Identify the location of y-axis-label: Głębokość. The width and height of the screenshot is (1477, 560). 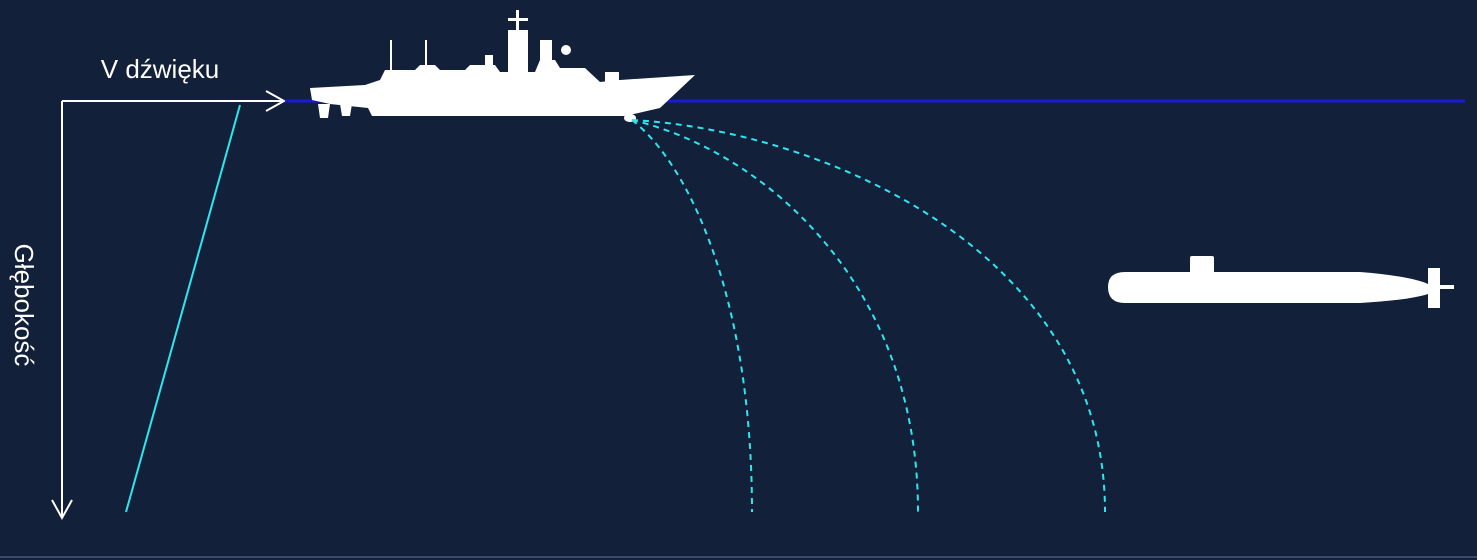
(24, 305).